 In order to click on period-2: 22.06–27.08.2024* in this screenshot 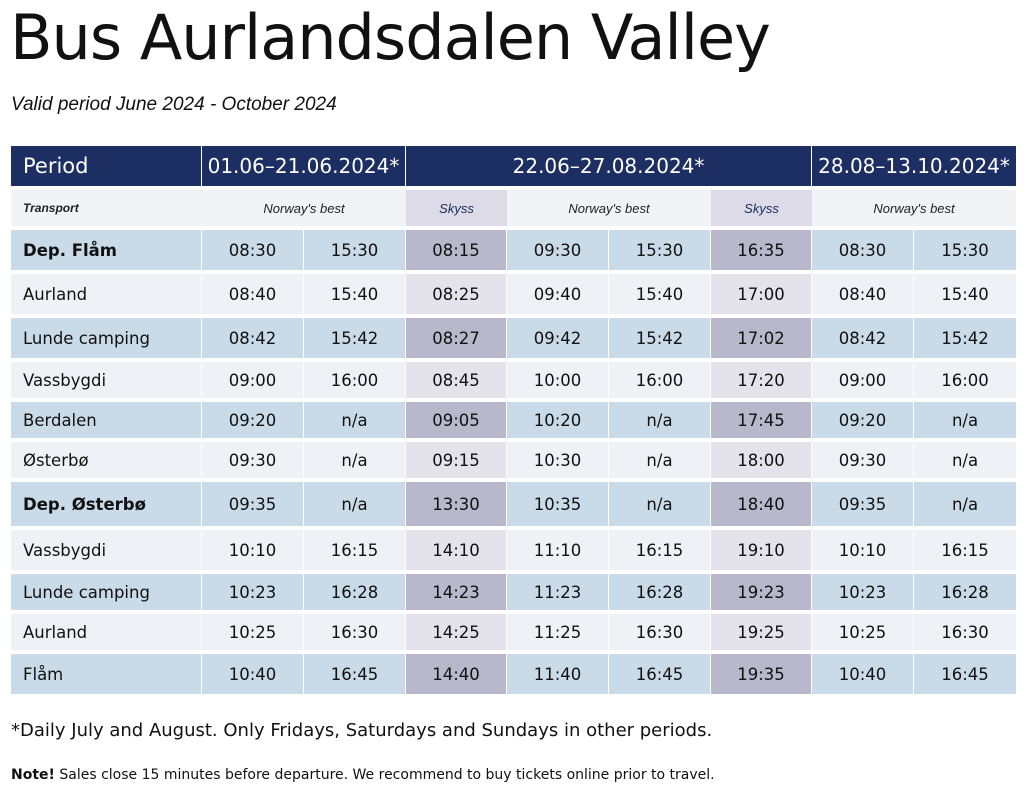, I will do `click(609, 166)`.